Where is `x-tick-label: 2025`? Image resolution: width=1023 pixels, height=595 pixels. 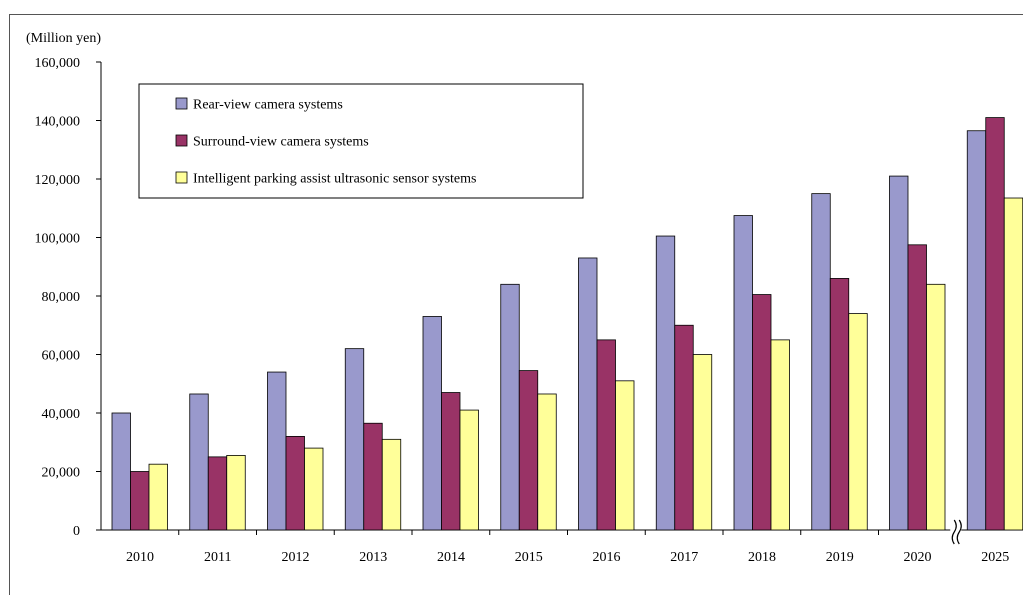
x-tick-label: 2025 is located at coordinates (995, 557).